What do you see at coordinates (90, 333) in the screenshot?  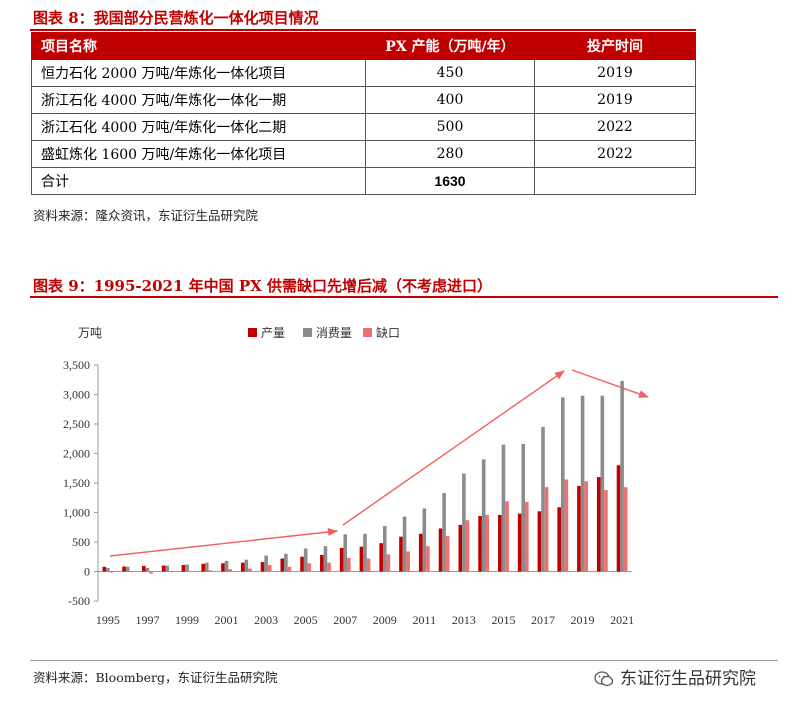 I see `y-axis-label: 万吨` at bounding box center [90, 333].